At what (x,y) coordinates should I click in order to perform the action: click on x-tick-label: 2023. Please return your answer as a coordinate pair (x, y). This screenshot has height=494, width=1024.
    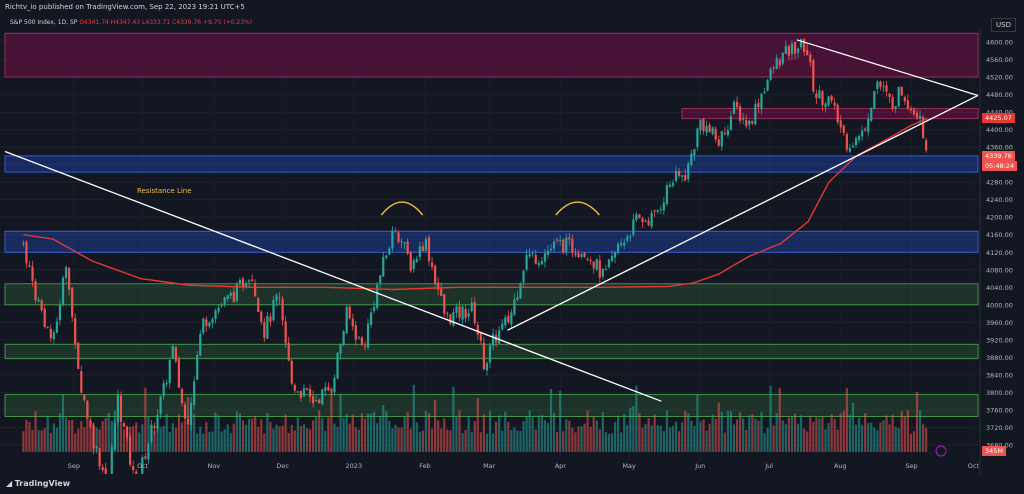
    Looking at the image, I should click on (354, 466).